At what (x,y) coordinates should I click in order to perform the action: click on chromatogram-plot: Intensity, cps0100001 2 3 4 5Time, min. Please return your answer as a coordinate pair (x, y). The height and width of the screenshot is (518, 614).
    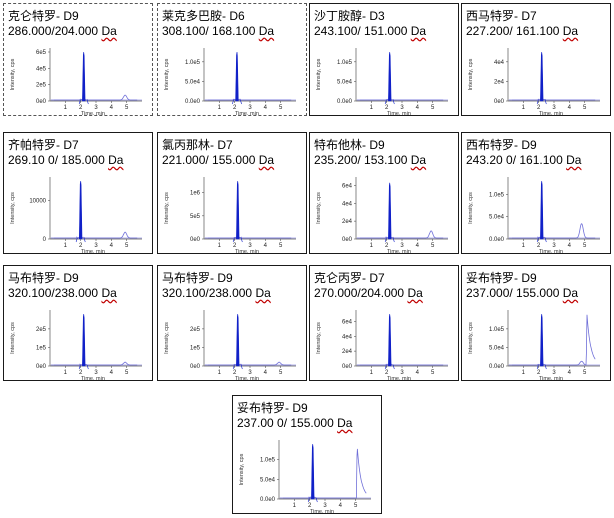
    Looking at the image, I should click on (78, 212).